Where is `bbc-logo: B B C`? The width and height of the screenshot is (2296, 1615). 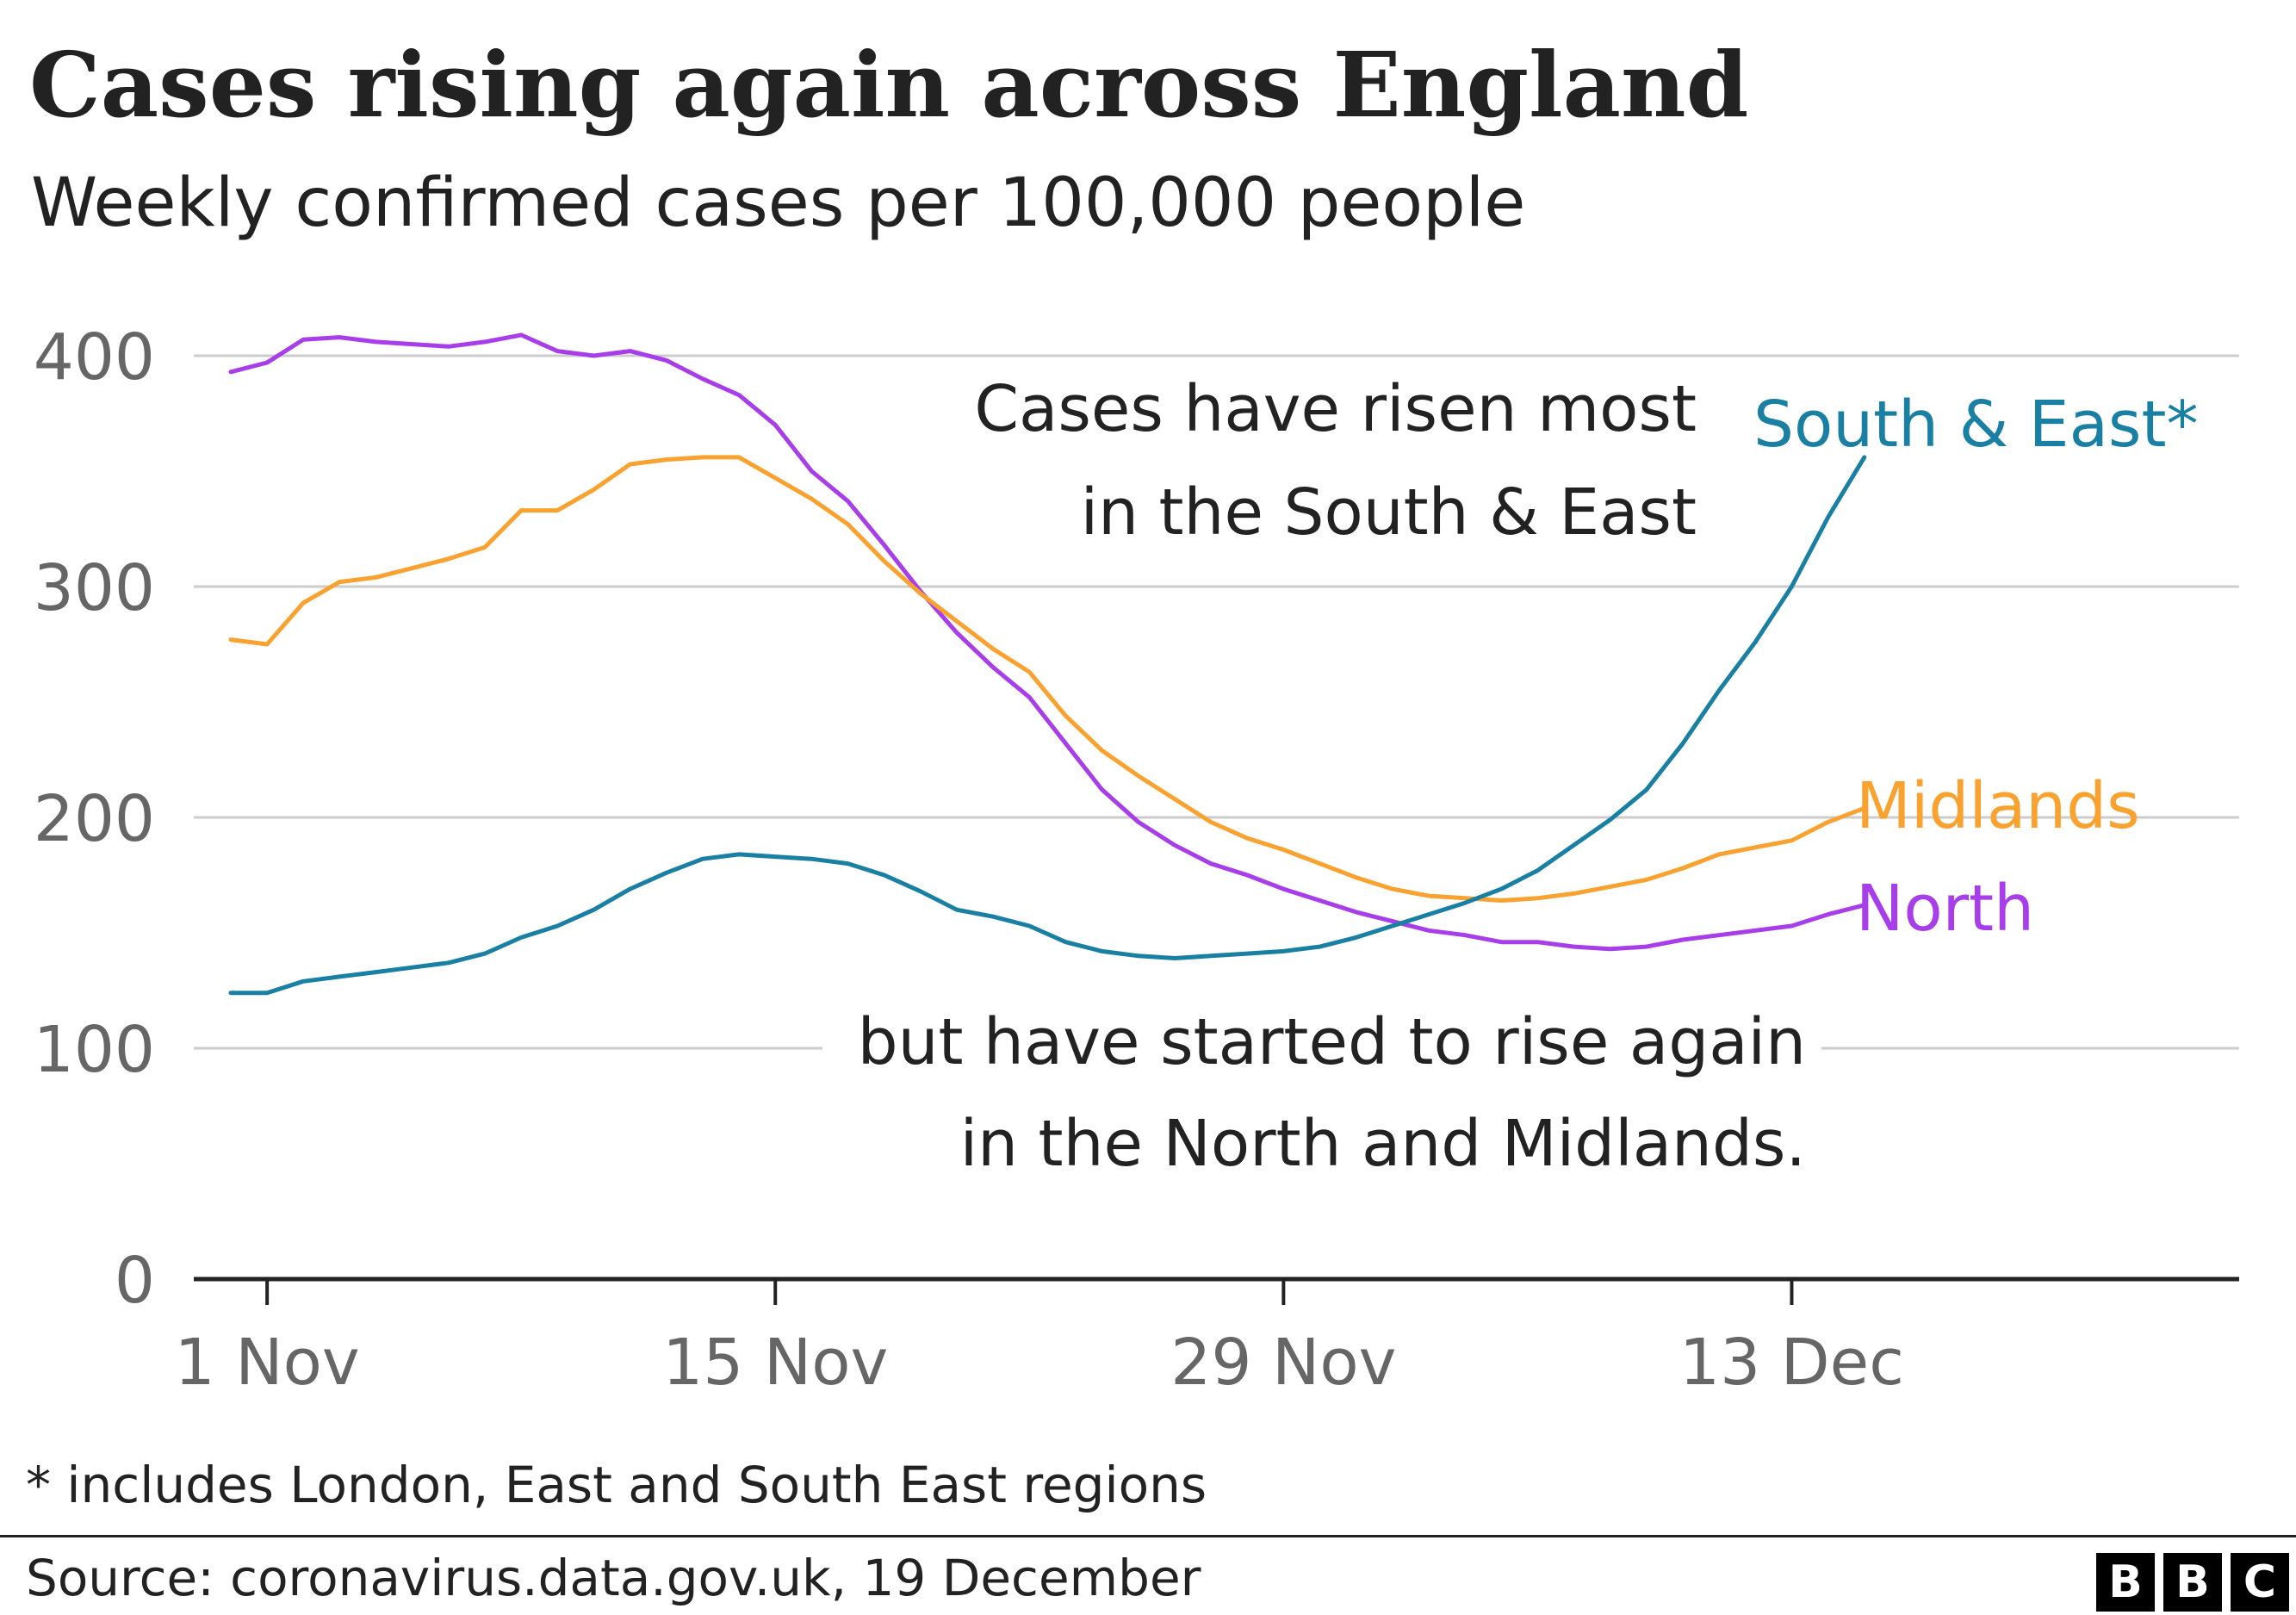
bbc-logo: B B C is located at coordinates (2192, 1582).